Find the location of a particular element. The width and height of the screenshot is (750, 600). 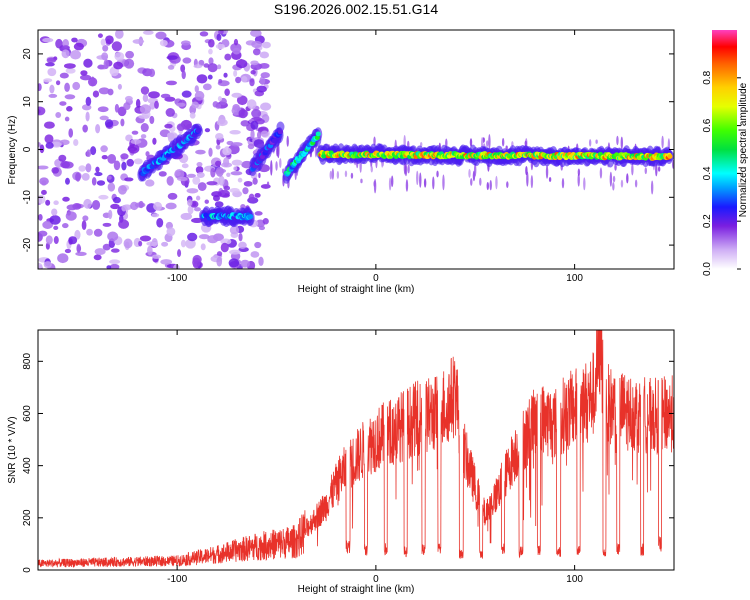

colorbar-ticks: 0.0 0.2 0.4 0.6 0.8 is located at coordinates (721, 173).